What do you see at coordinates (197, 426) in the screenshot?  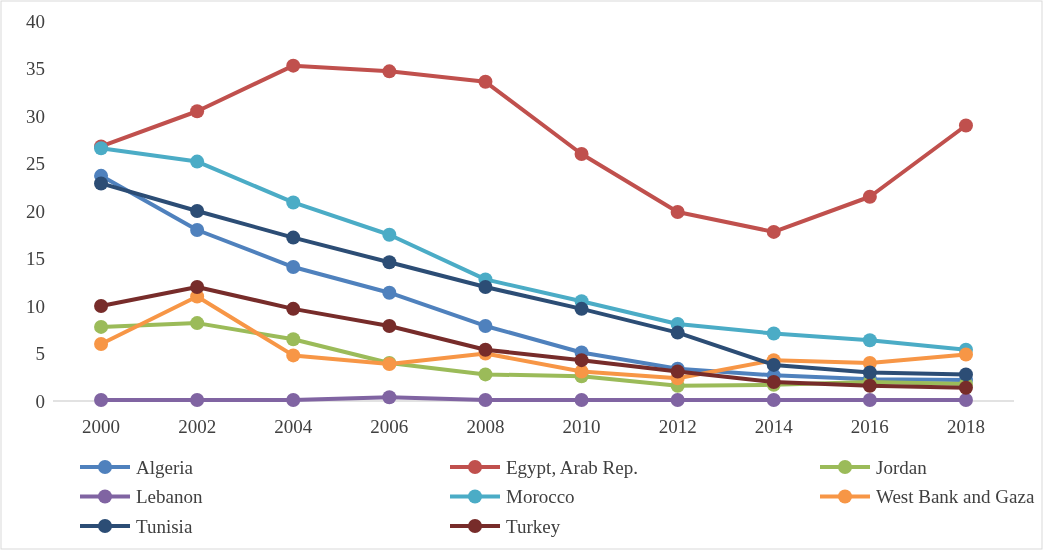 I see `x-tick-label: 2002` at bounding box center [197, 426].